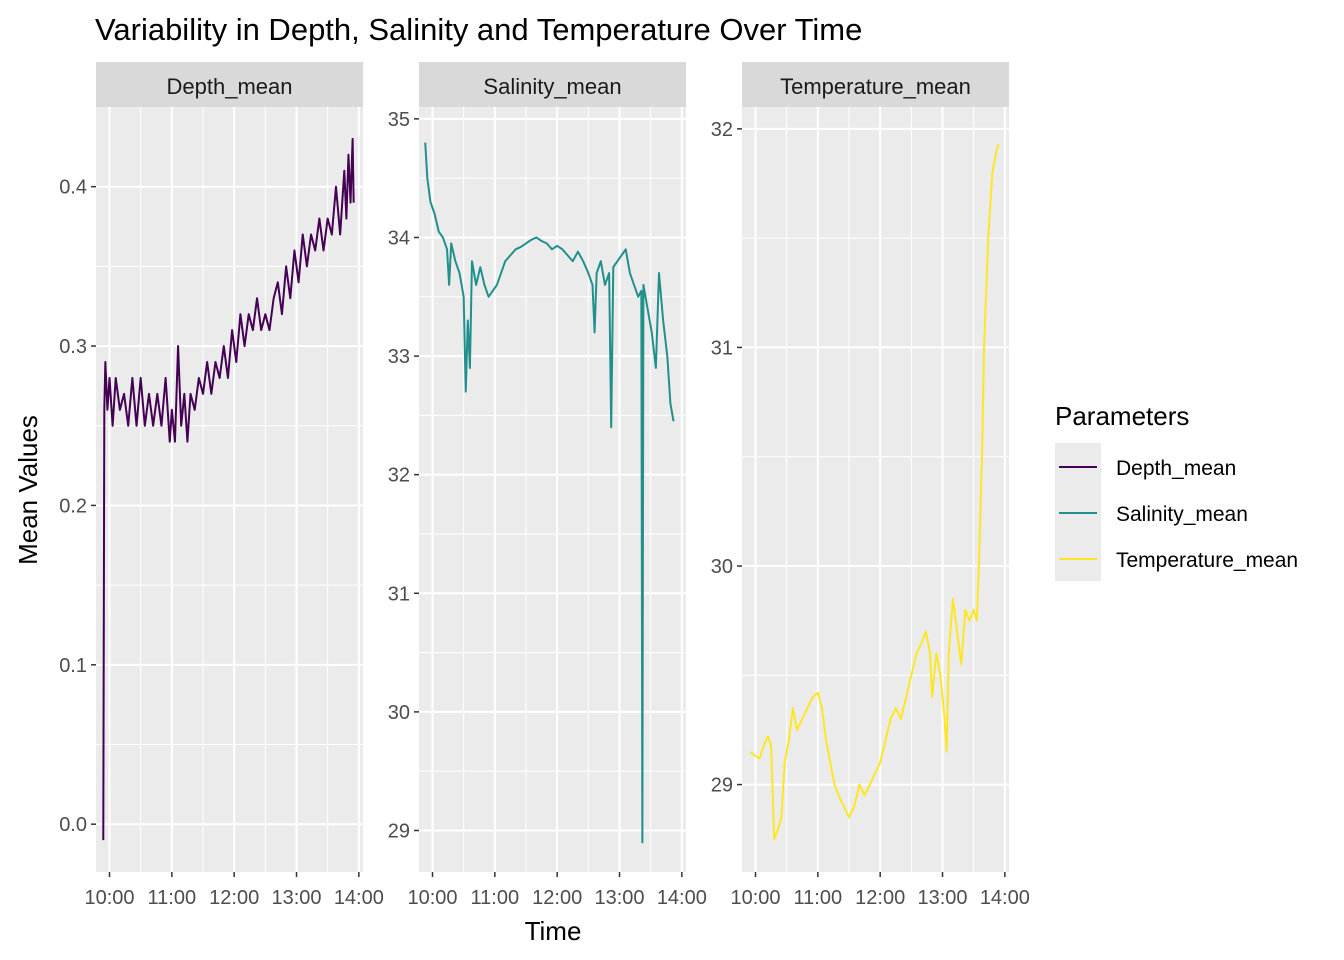 This screenshot has height=960, width=1344. I want to click on y-tick-label: 0.0, so click(73, 825).